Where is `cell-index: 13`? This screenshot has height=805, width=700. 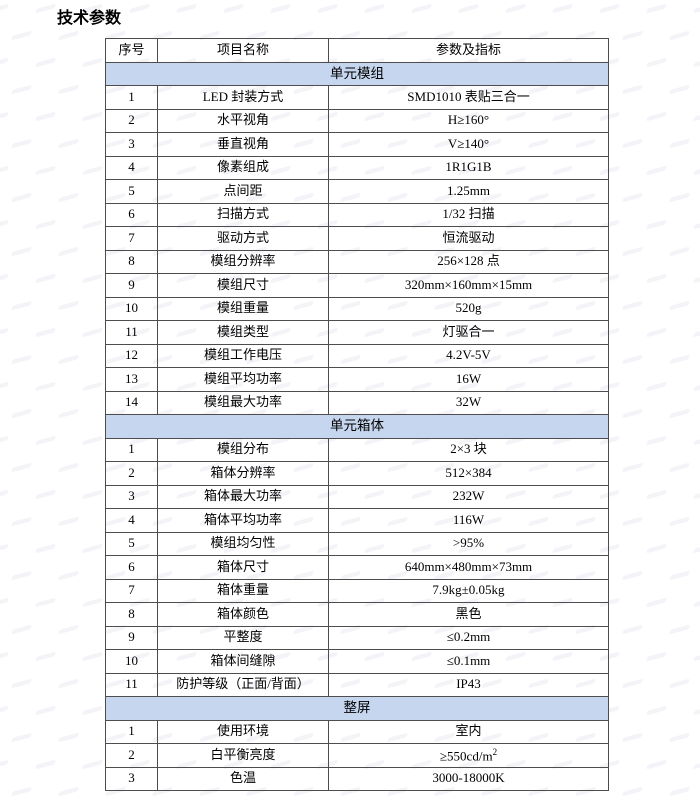
cell-index: 13 is located at coordinates (131, 379).